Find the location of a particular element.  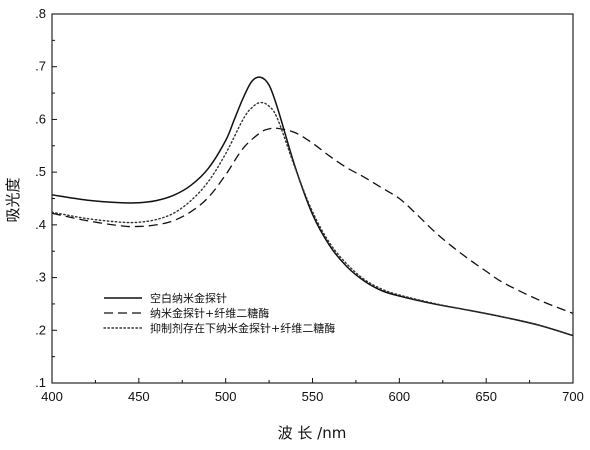

y-tick-label: .5 is located at coordinates (40, 171).